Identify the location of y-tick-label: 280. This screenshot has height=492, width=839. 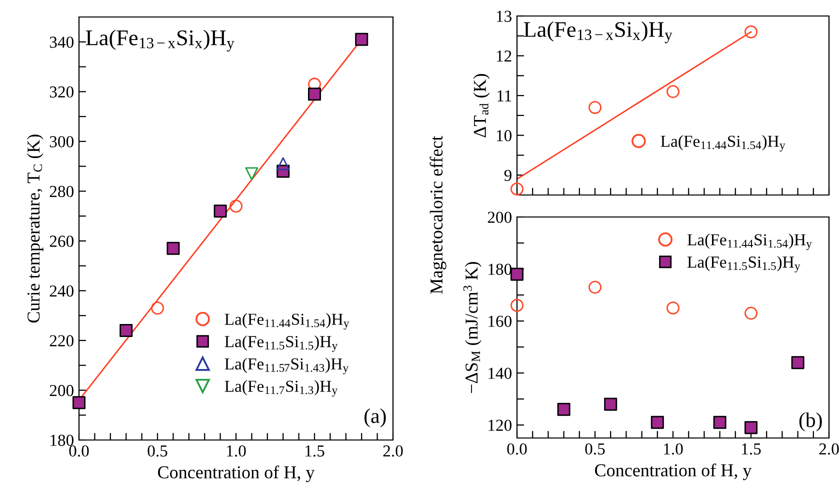
(62, 192).